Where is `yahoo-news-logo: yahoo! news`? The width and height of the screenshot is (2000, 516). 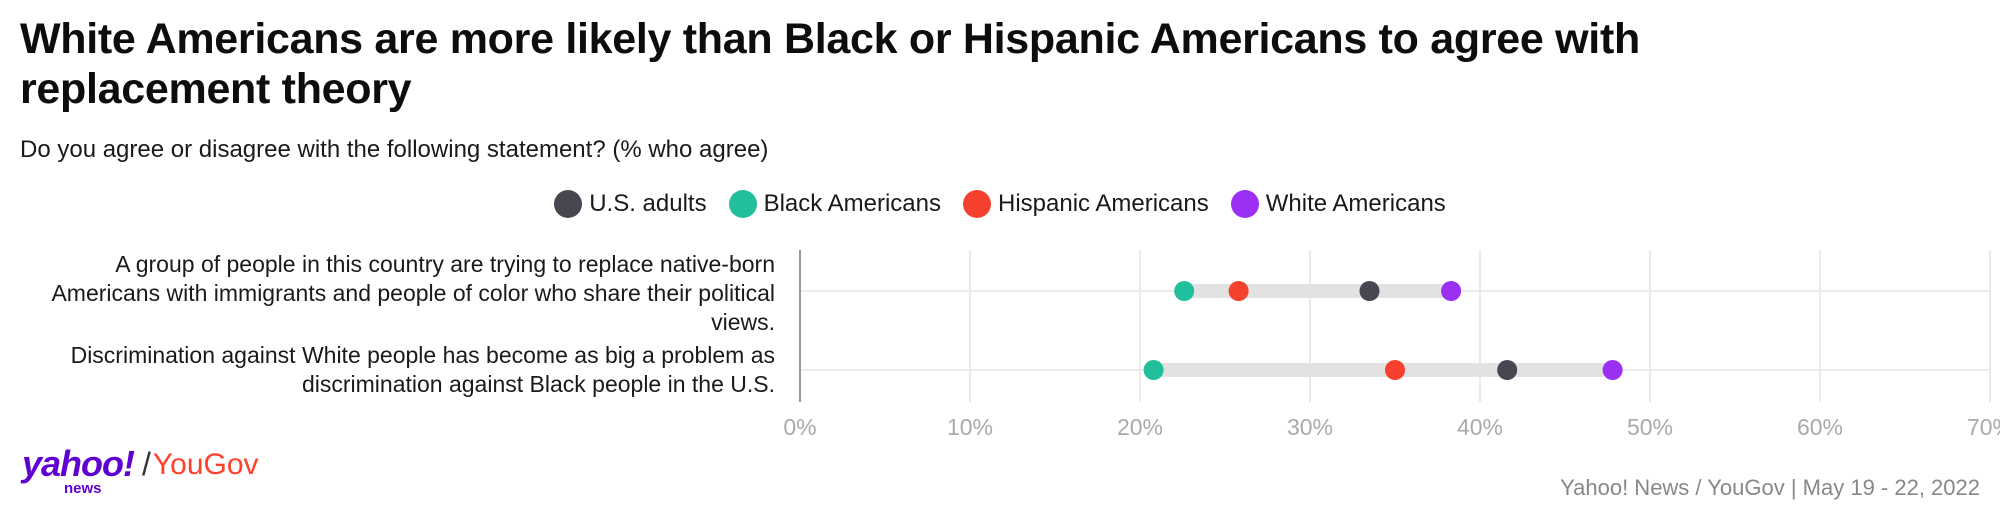 yahoo-news-logo: yahoo! news is located at coordinates (81, 472).